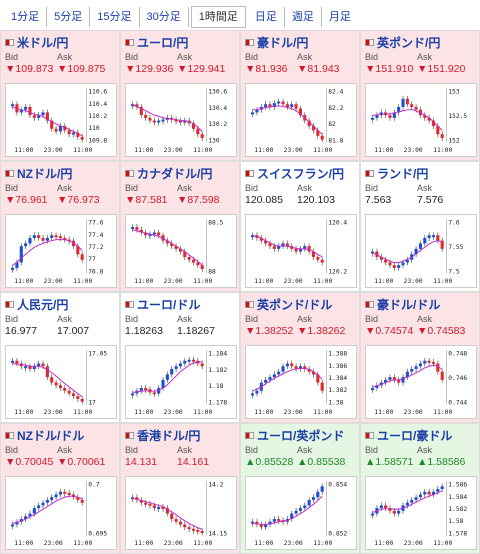 Image resolution: width=480 pixels, height=554 pixels. What do you see at coordinates (303, 16) in the screenshot?
I see `tab-6: 週足` at bounding box center [303, 16].